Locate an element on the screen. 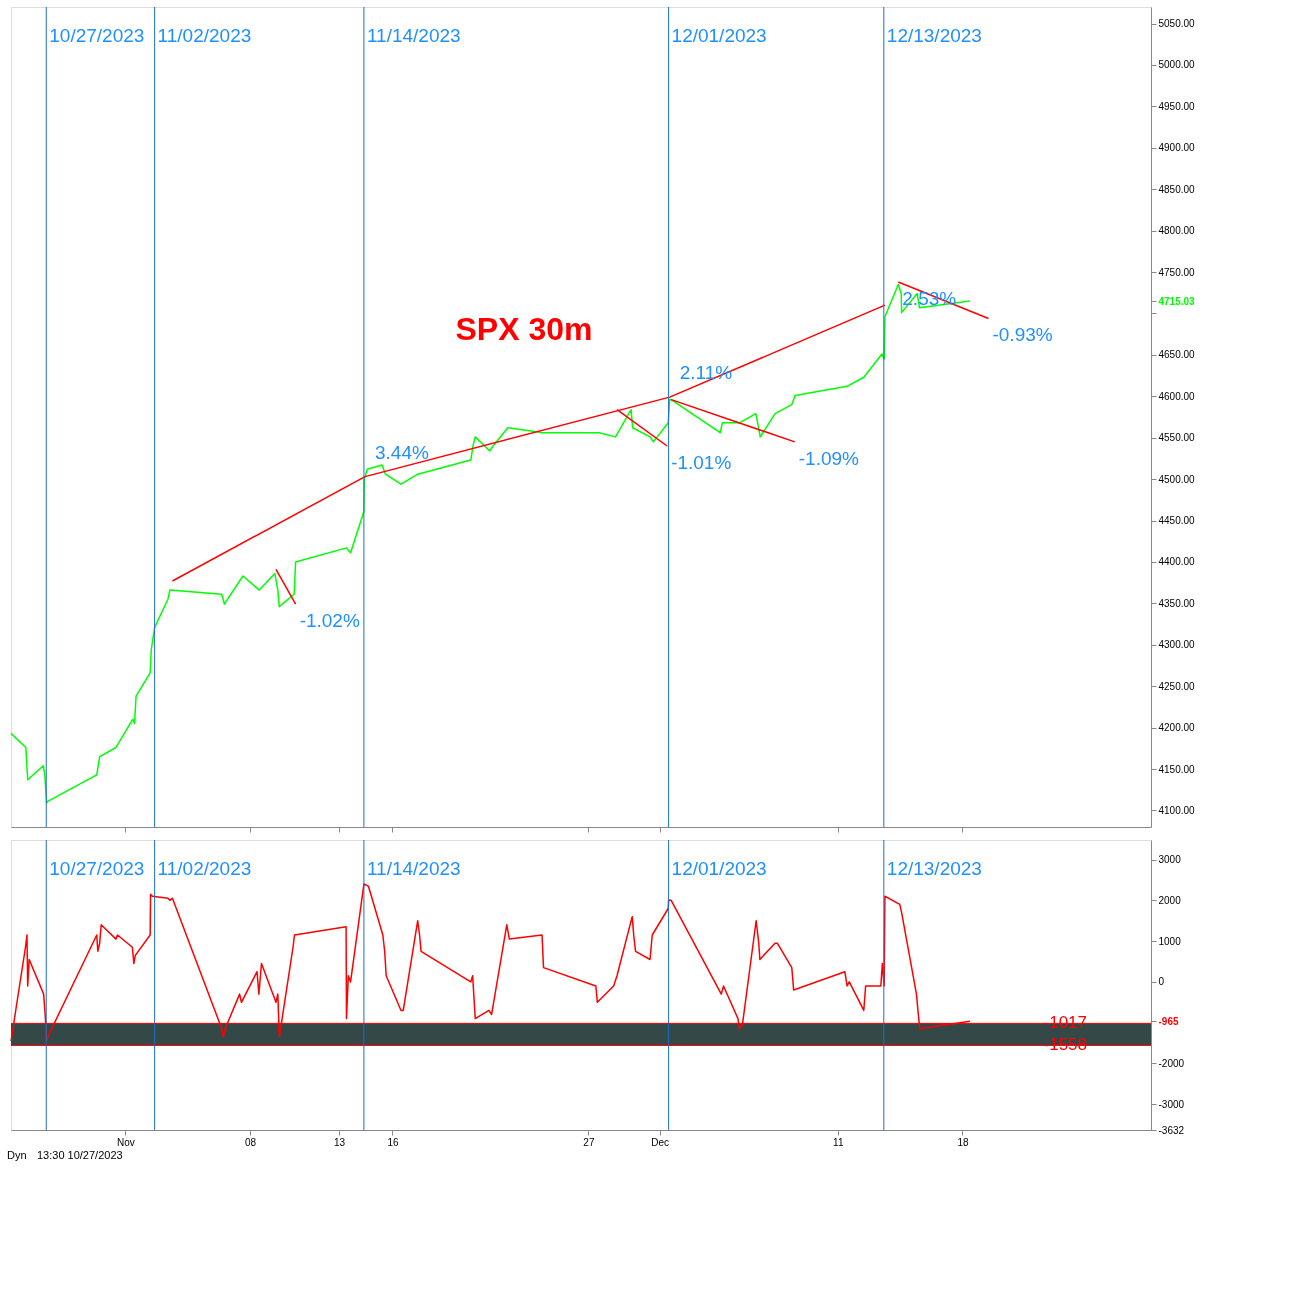 The height and width of the screenshot is (1309, 1295). annotation: -0.93% is located at coordinates (1022, 335).